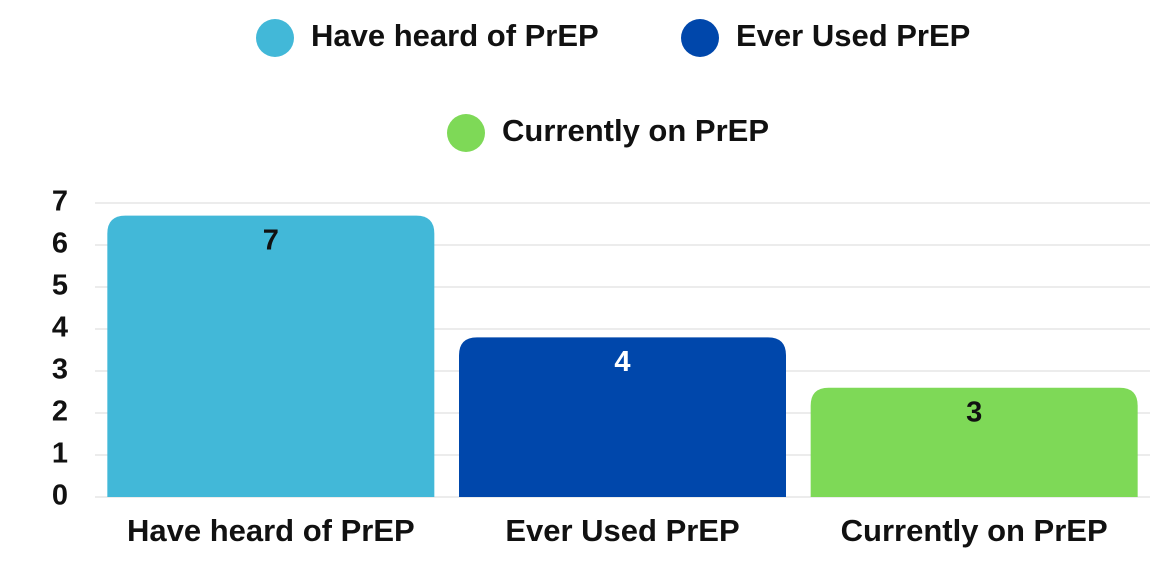 The image size is (1172, 562). I want to click on legend-label: Ever Used PrEP, so click(853, 35).